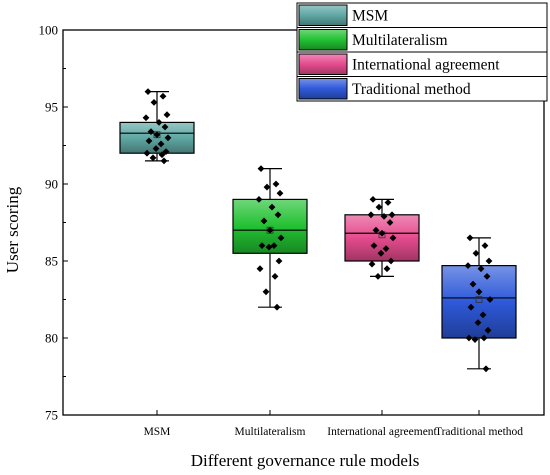 Image resolution: width=550 pixels, height=475 pixels. What do you see at coordinates (270, 432) in the screenshot?
I see `x-tick-label: Multilateralism` at bounding box center [270, 432].